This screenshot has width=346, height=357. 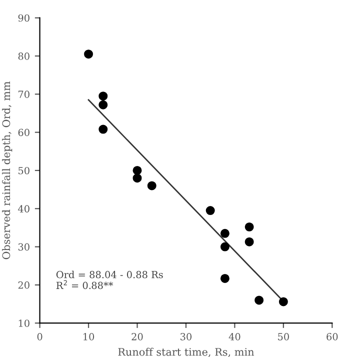 What do you see at coordinates (24, 323) in the screenshot?
I see `y-tick-label: 10` at bounding box center [24, 323].